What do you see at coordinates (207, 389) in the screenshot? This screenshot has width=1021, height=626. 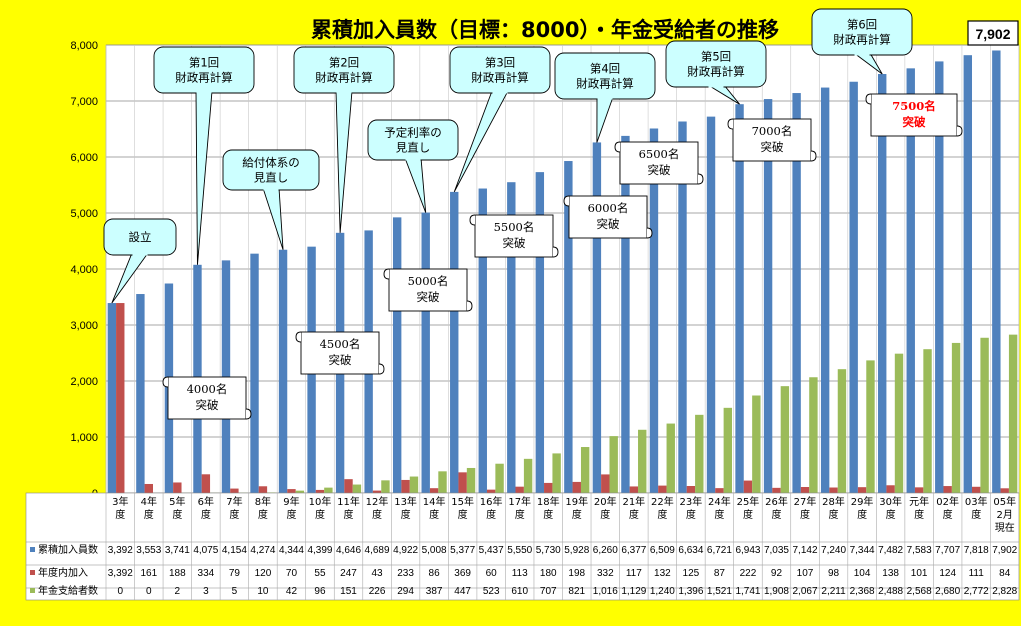 I see `milestone-text: 4000名` at bounding box center [207, 389].